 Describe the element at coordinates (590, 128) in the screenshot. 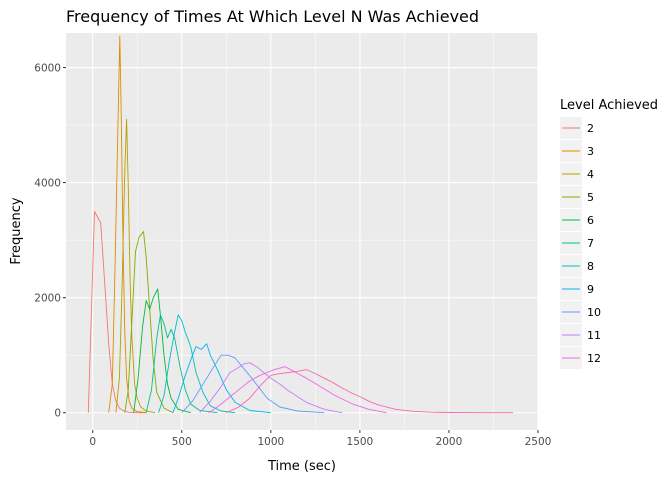

I see `legend-label: 2` at that location.